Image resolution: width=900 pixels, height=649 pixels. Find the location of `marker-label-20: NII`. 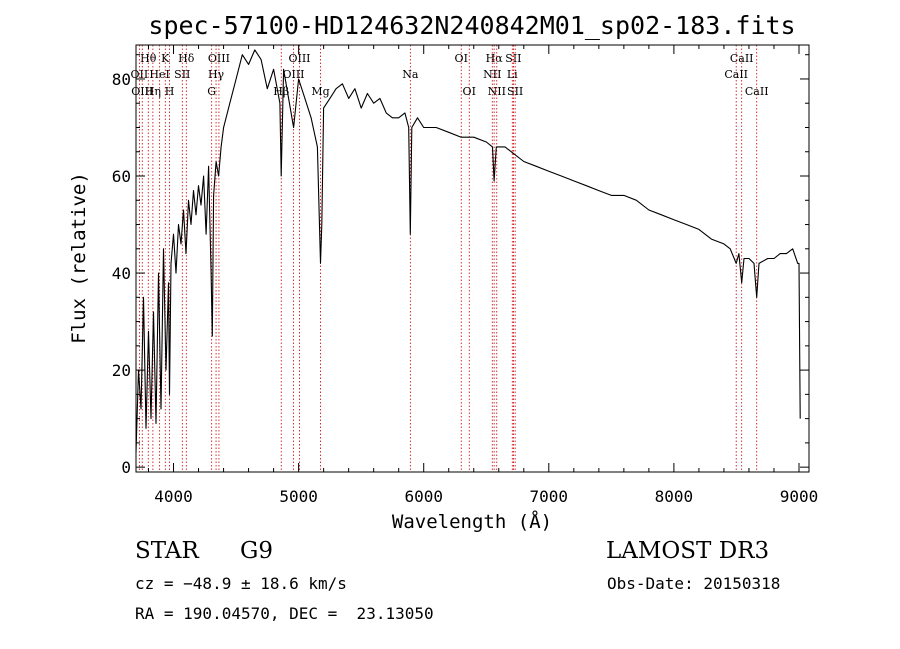

marker-label-20: NII is located at coordinates (492, 74).